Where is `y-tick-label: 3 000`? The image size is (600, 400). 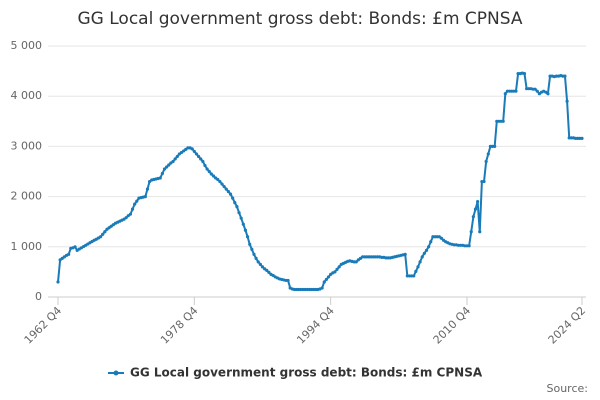
y-tick-label: 3 000 is located at coordinates (27, 145).